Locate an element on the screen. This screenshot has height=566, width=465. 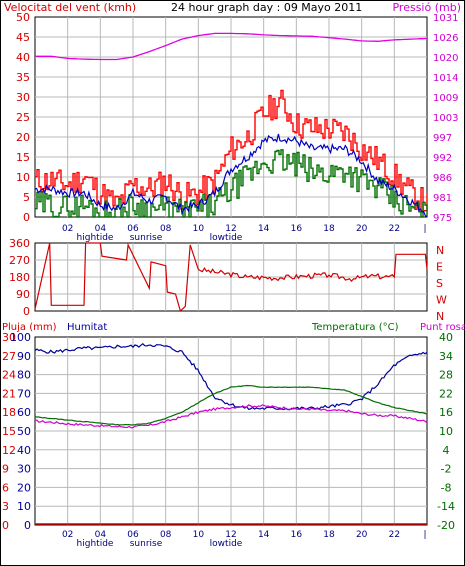
temperature-tick-label: 22 is located at coordinates (446, 393).